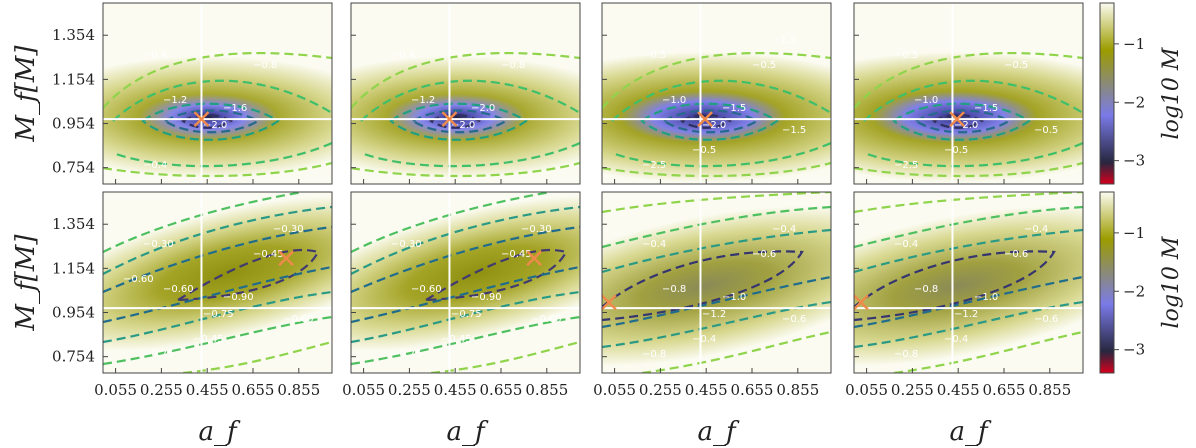 This screenshot has width=1196, height=448. Describe the element at coordinates (207, 390) in the screenshot. I see `x-tick-label: 0.455` at that location.